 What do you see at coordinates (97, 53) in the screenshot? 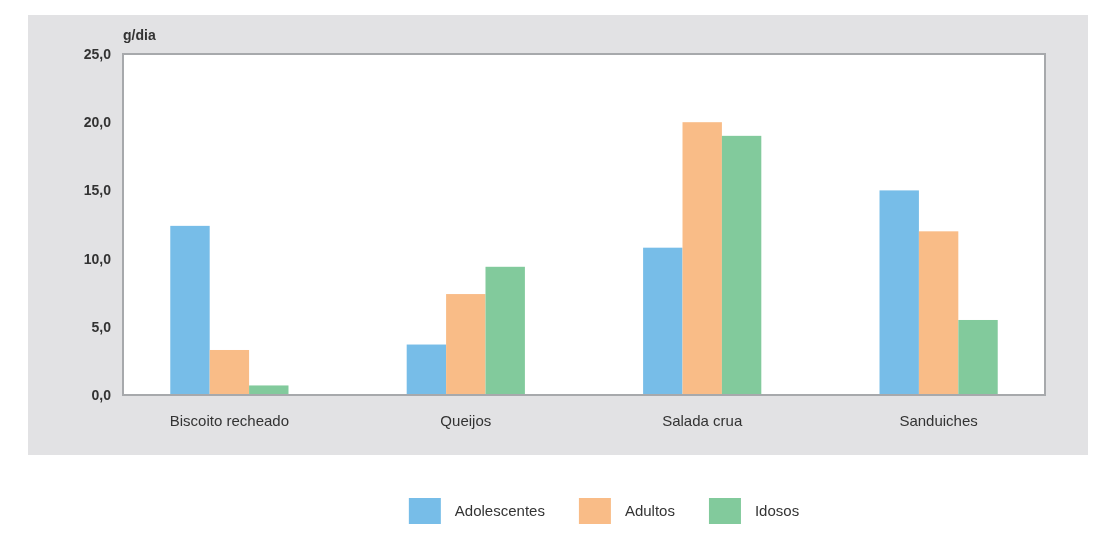
I see `y-tick-label: 25,0` at bounding box center [97, 53].